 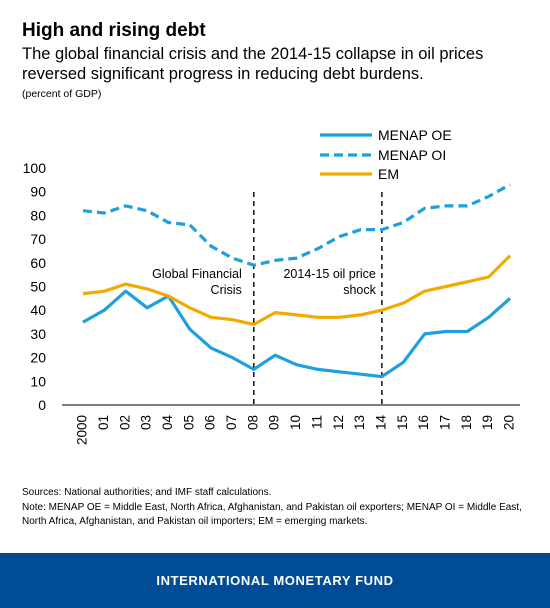 I want to click on x-tick-label: 01, so click(x=103, y=422).